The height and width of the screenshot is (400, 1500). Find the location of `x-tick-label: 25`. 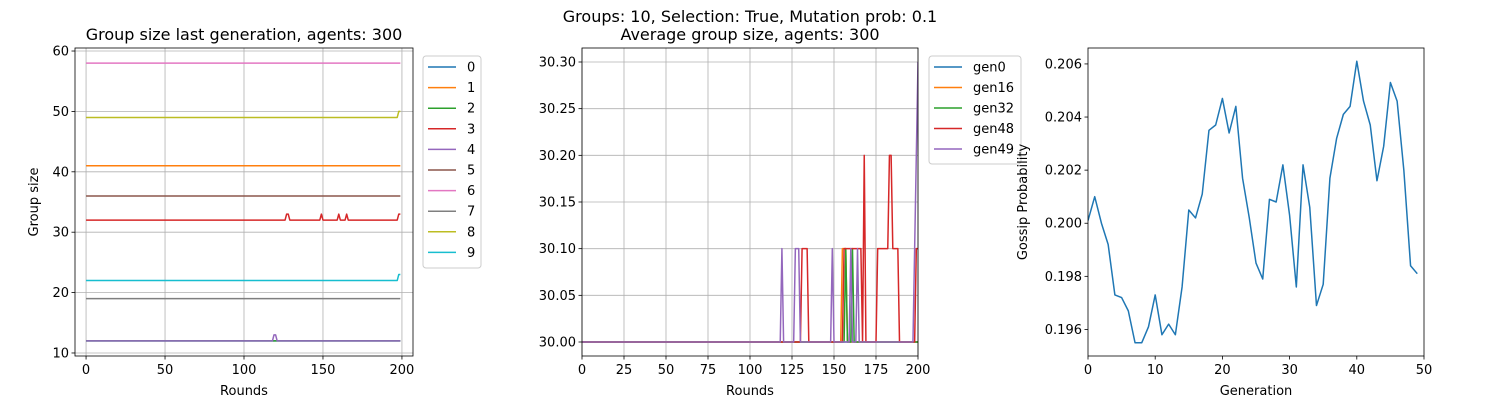

x-tick-label: 25 is located at coordinates (624, 370).